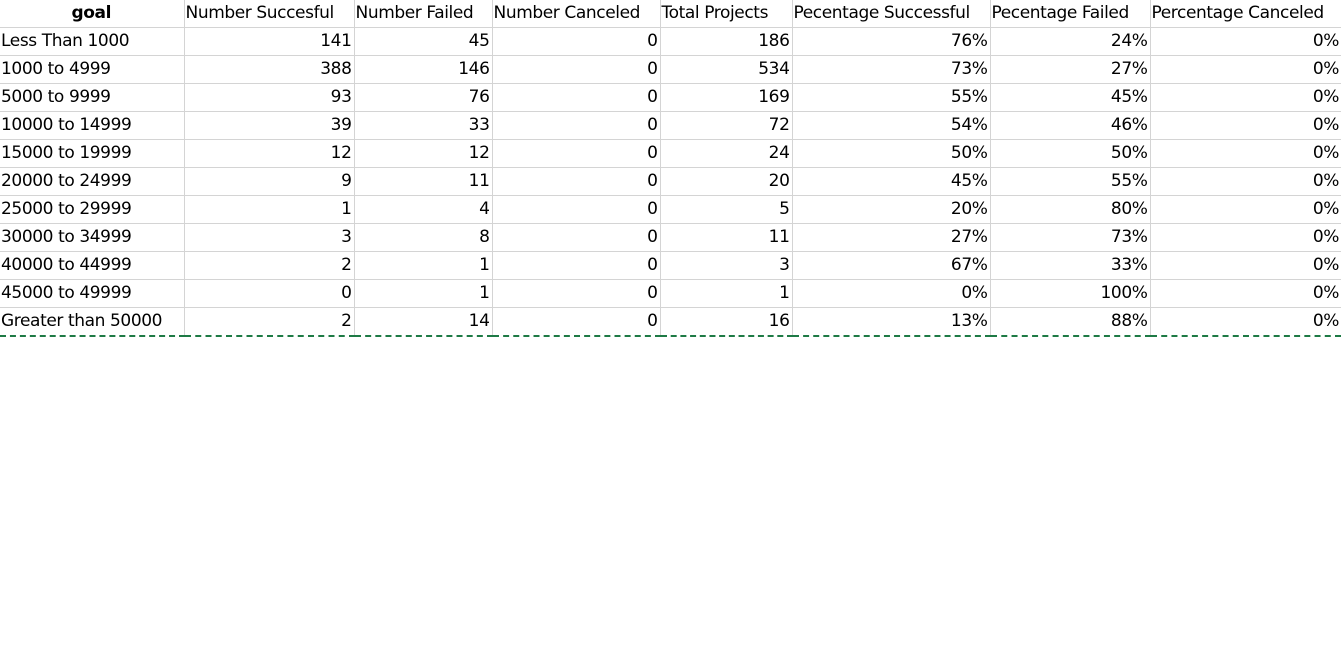 The image size is (1341, 648). What do you see at coordinates (92, 181) in the screenshot?
I see `cell-goal: 20000 to 24999` at bounding box center [92, 181].